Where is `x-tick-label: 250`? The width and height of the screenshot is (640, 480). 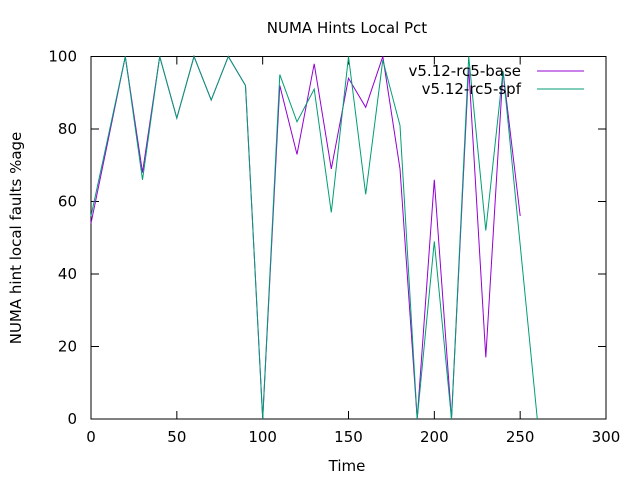
x-tick-label: 250 is located at coordinates (520, 437).